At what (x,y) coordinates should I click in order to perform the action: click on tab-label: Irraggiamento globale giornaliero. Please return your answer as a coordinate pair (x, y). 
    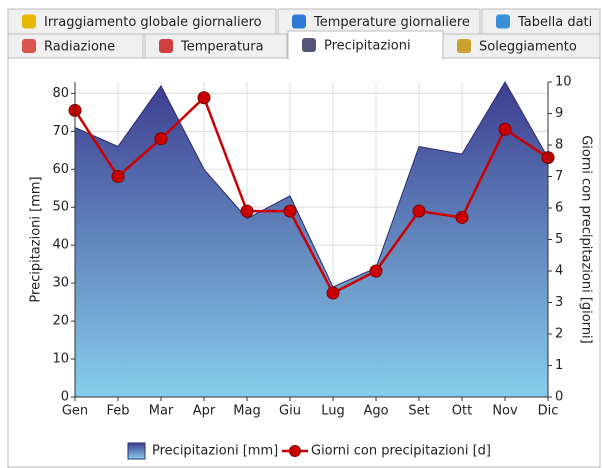
    Looking at the image, I should click on (153, 22).